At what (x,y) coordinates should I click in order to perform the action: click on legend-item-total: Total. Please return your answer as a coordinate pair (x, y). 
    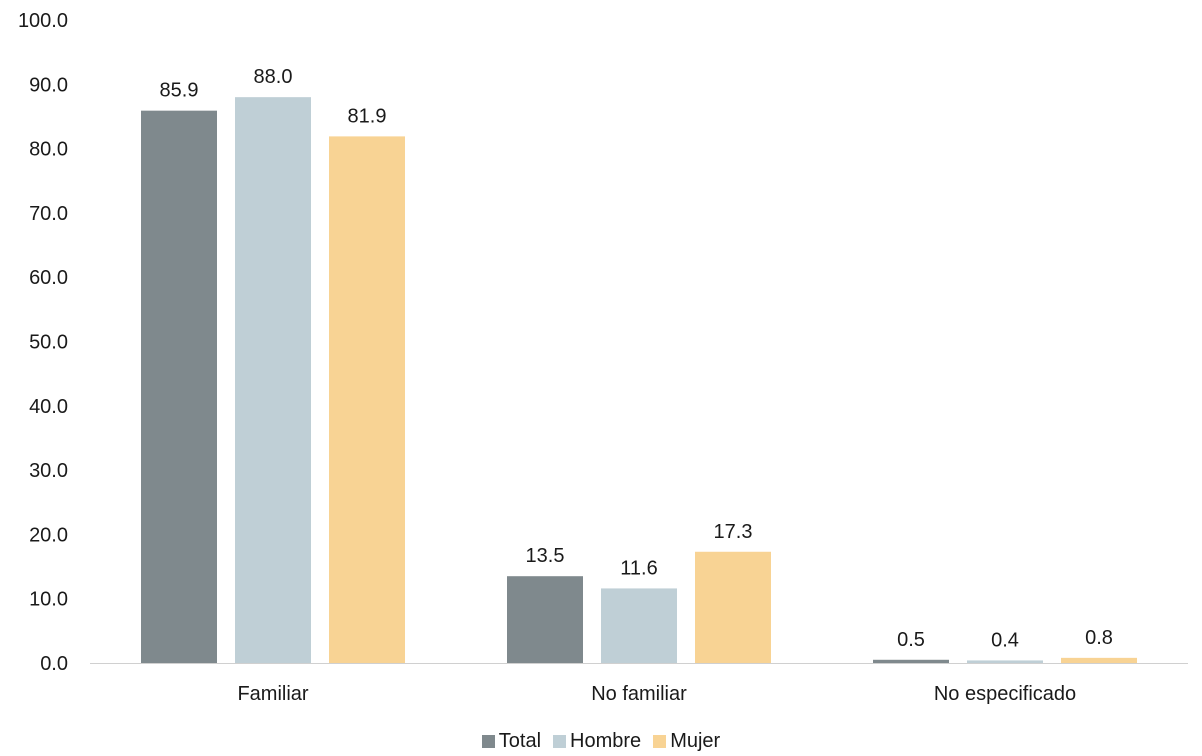
    Looking at the image, I should click on (511, 741).